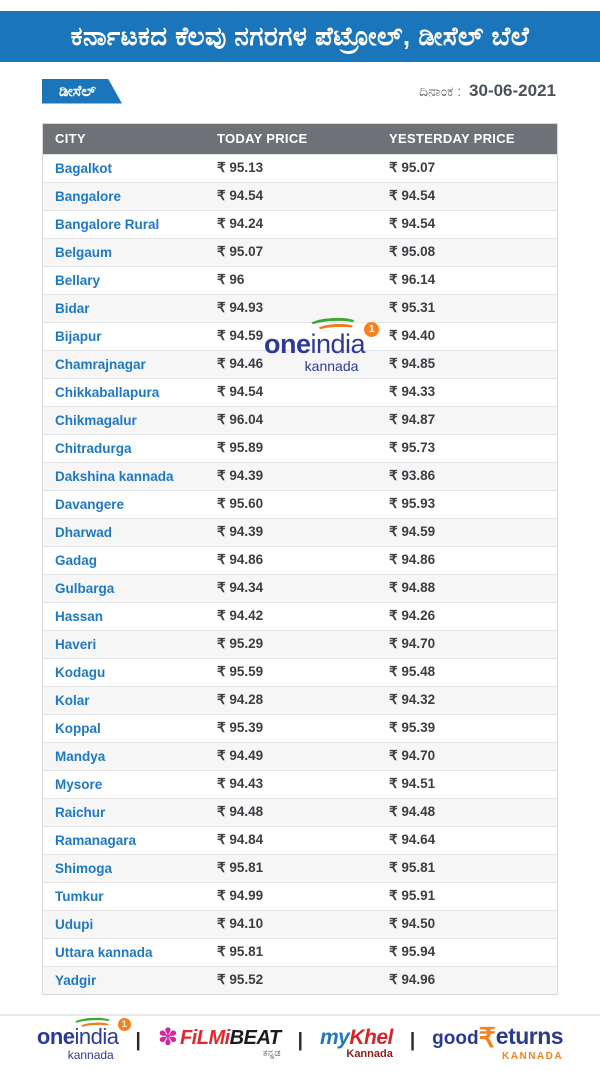  I want to click on table-row: Ramanagara ₹ 94.84 ₹ 94.64, so click(300, 839).